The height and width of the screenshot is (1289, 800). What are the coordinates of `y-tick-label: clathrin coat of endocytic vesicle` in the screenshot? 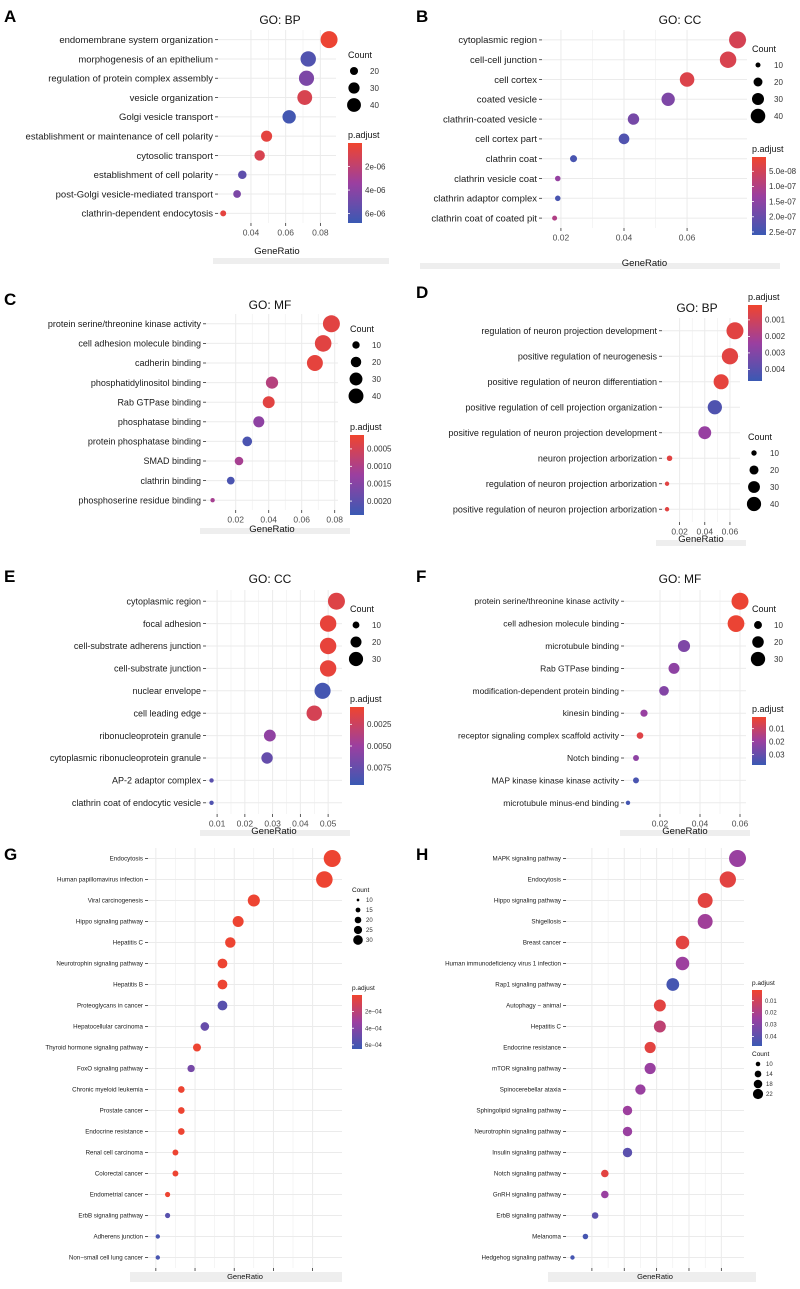 It's located at (136, 803).